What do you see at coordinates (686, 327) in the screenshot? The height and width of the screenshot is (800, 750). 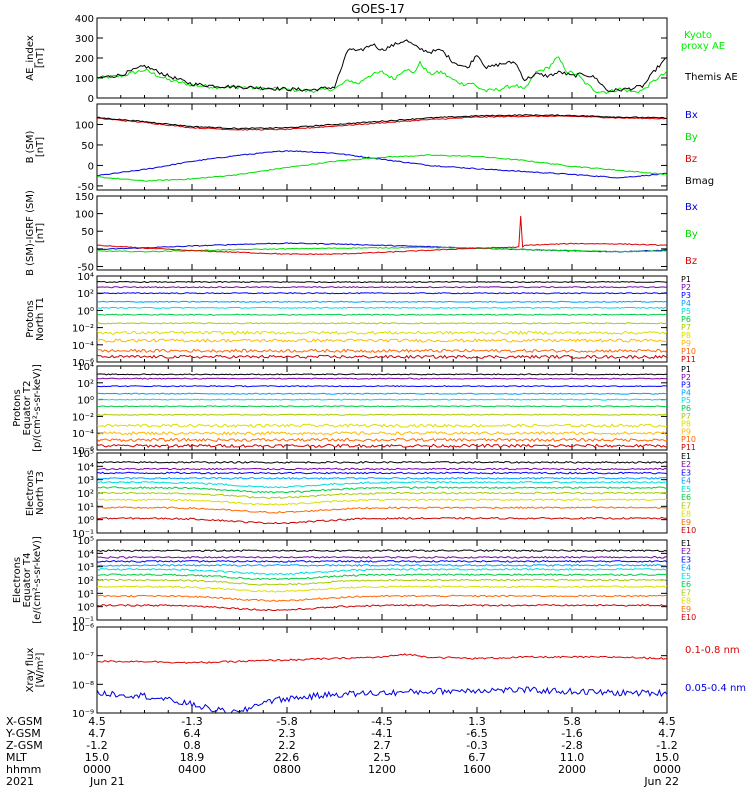 I see `legend-label: P7` at bounding box center [686, 327].